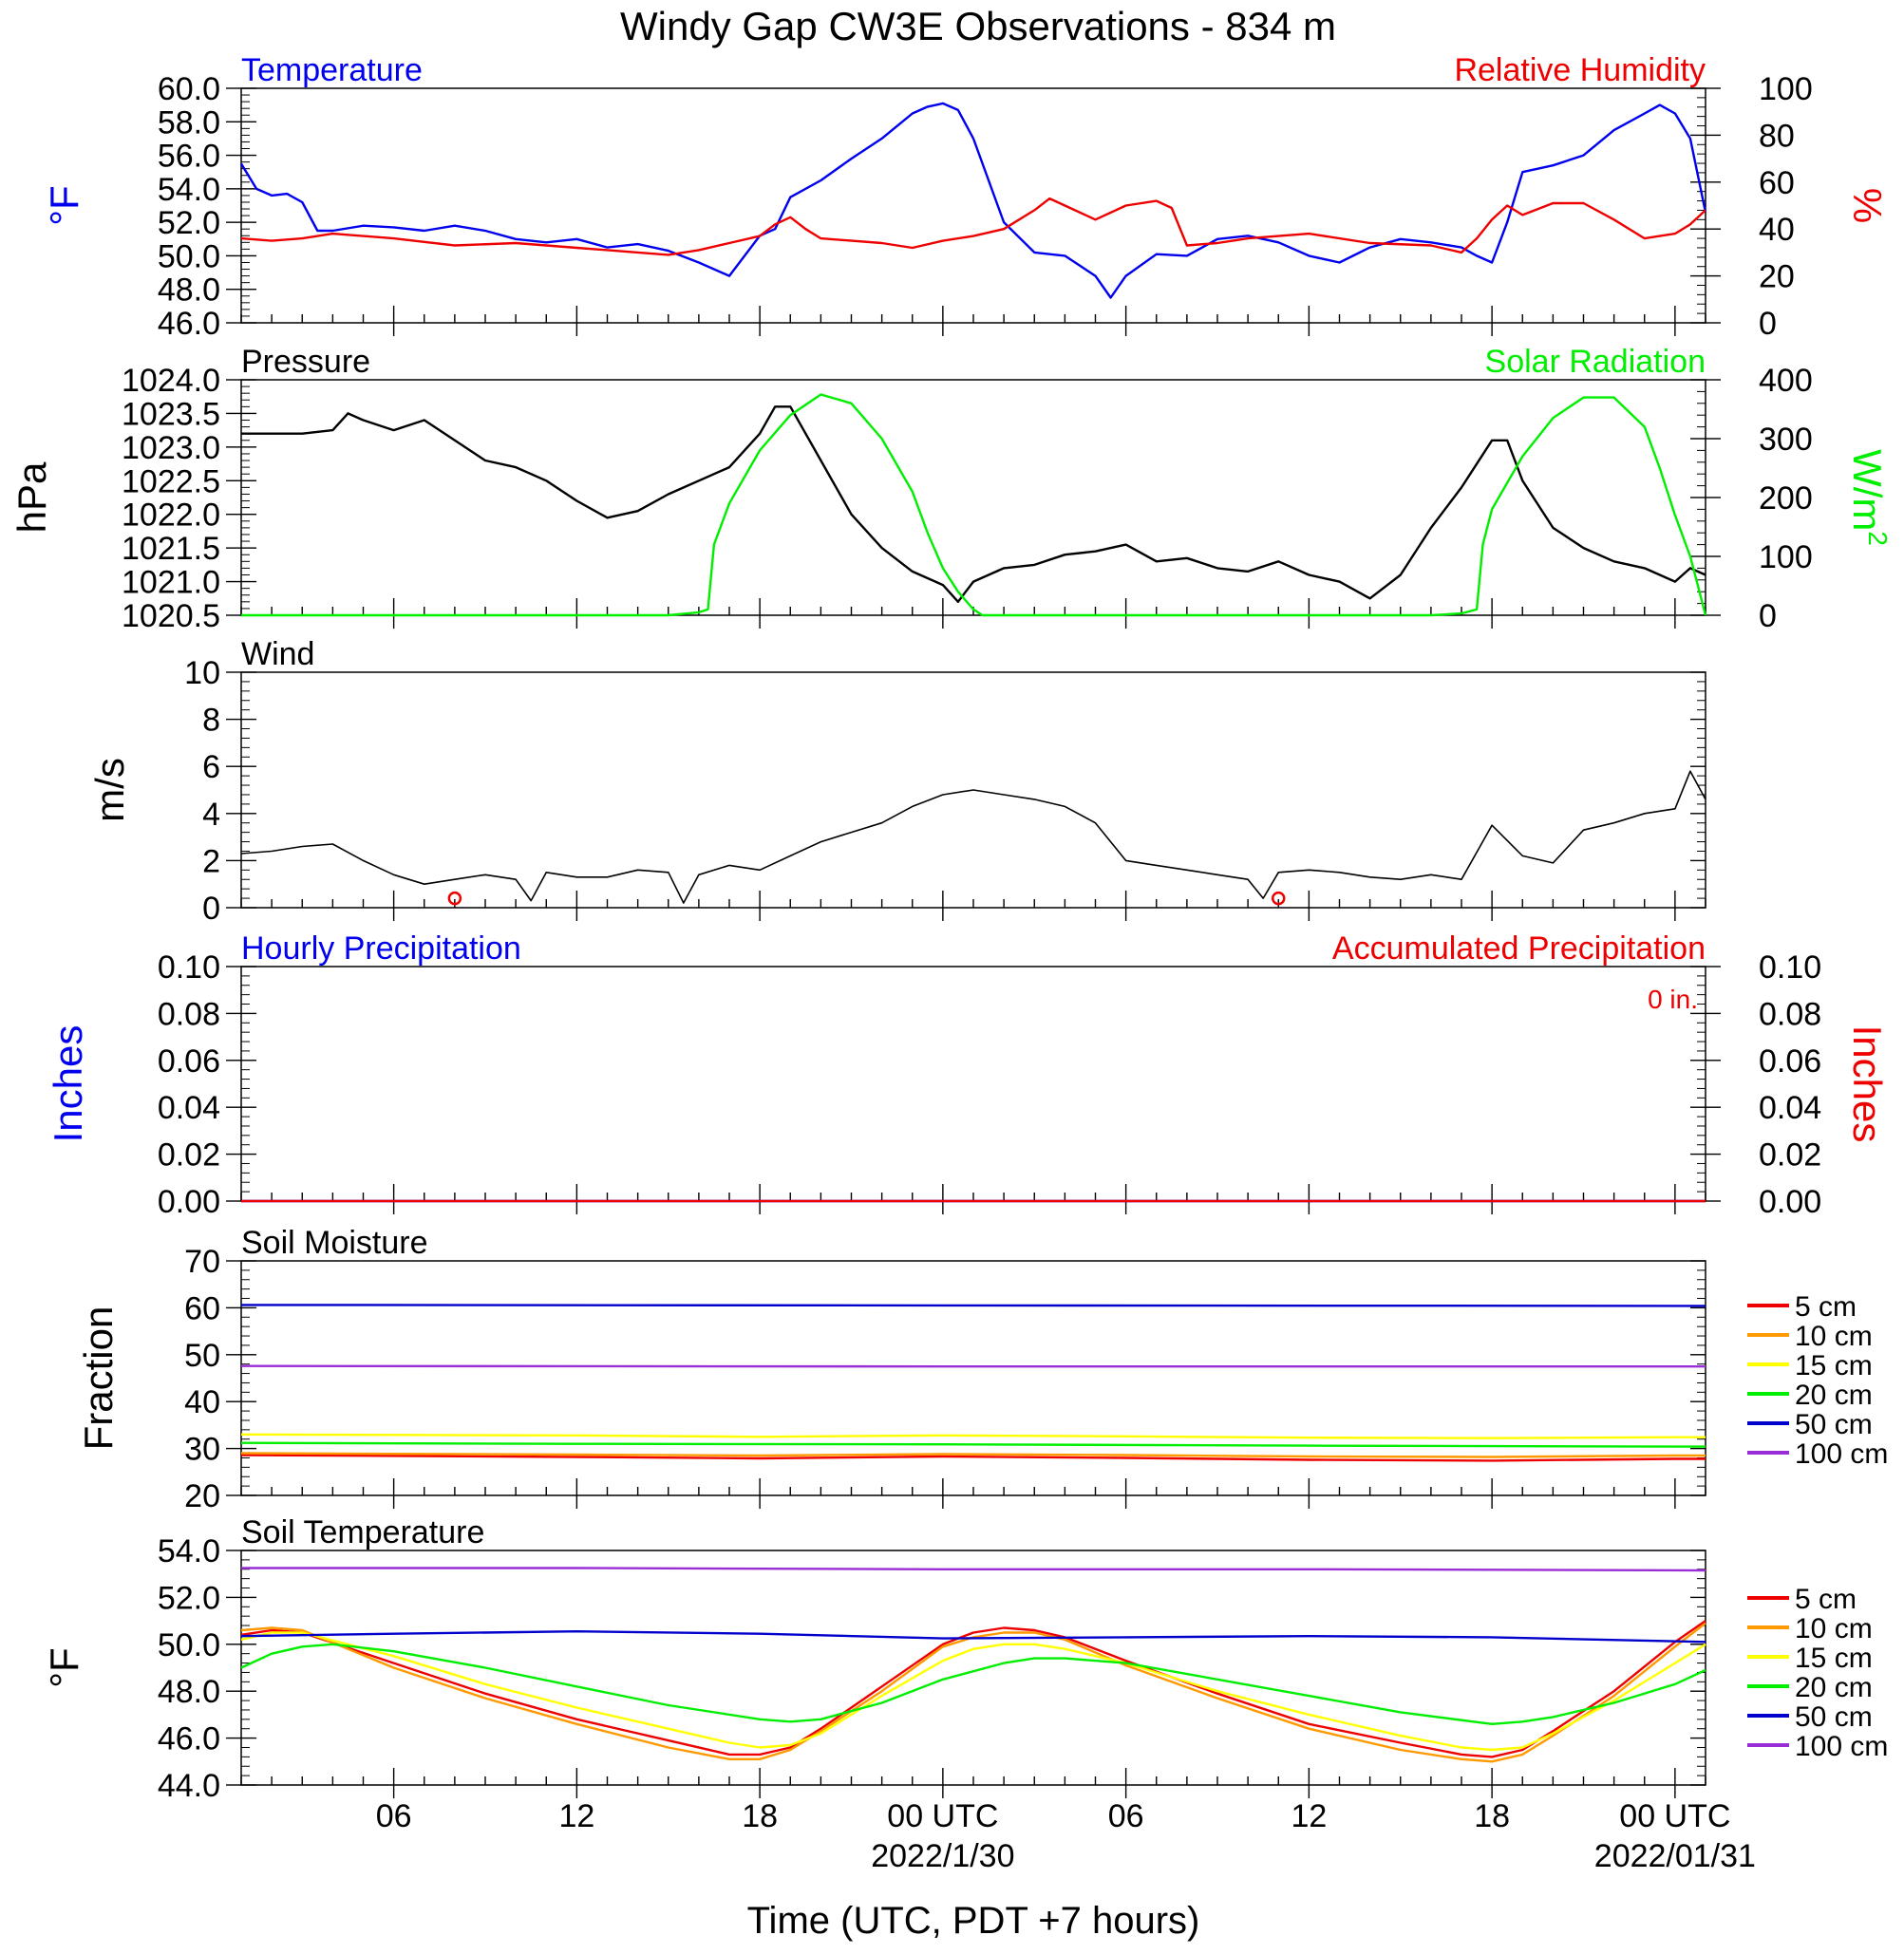 This screenshot has width=1904, height=1954. Describe the element at coordinates (576, 1816) in the screenshot. I see `x-tick-label: 12` at that location.